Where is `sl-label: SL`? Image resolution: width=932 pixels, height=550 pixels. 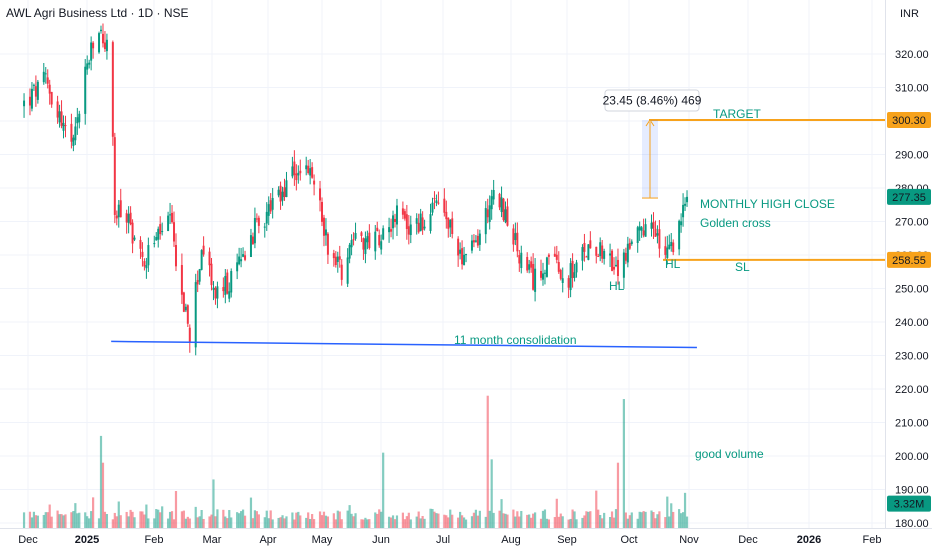
sl-label: SL is located at coordinates (742, 267).